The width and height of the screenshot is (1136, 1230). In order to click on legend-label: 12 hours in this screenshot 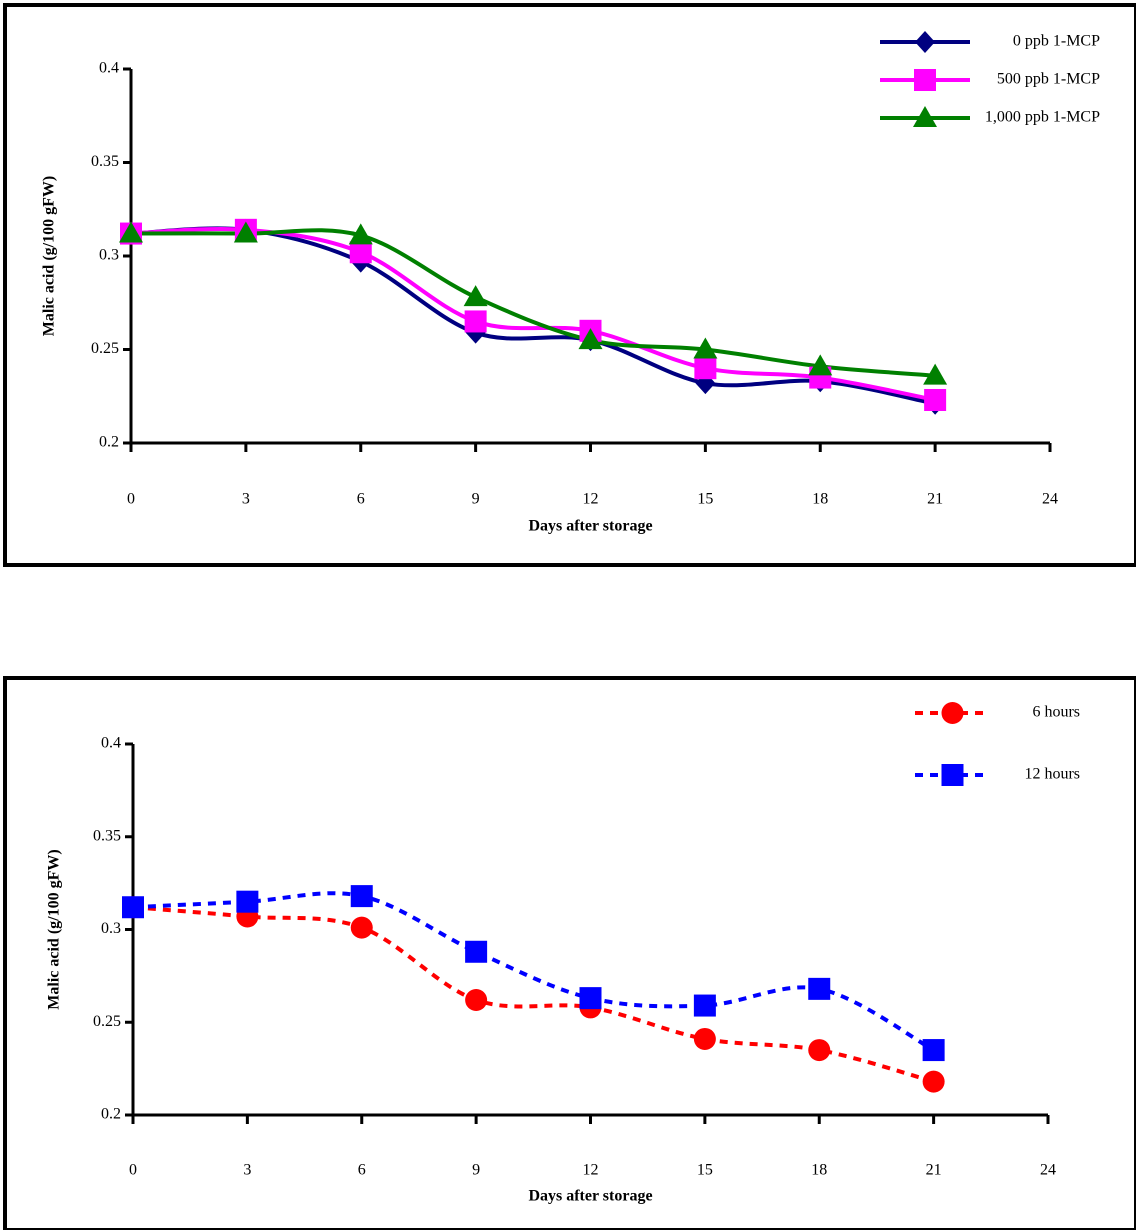, I will do `click(1052, 774)`.